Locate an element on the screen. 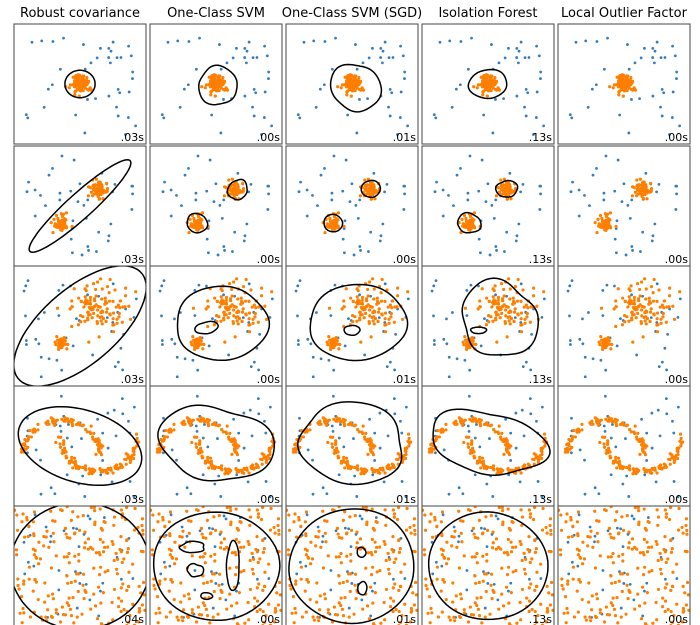  timing-label: .01s is located at coordinates (404, 137).